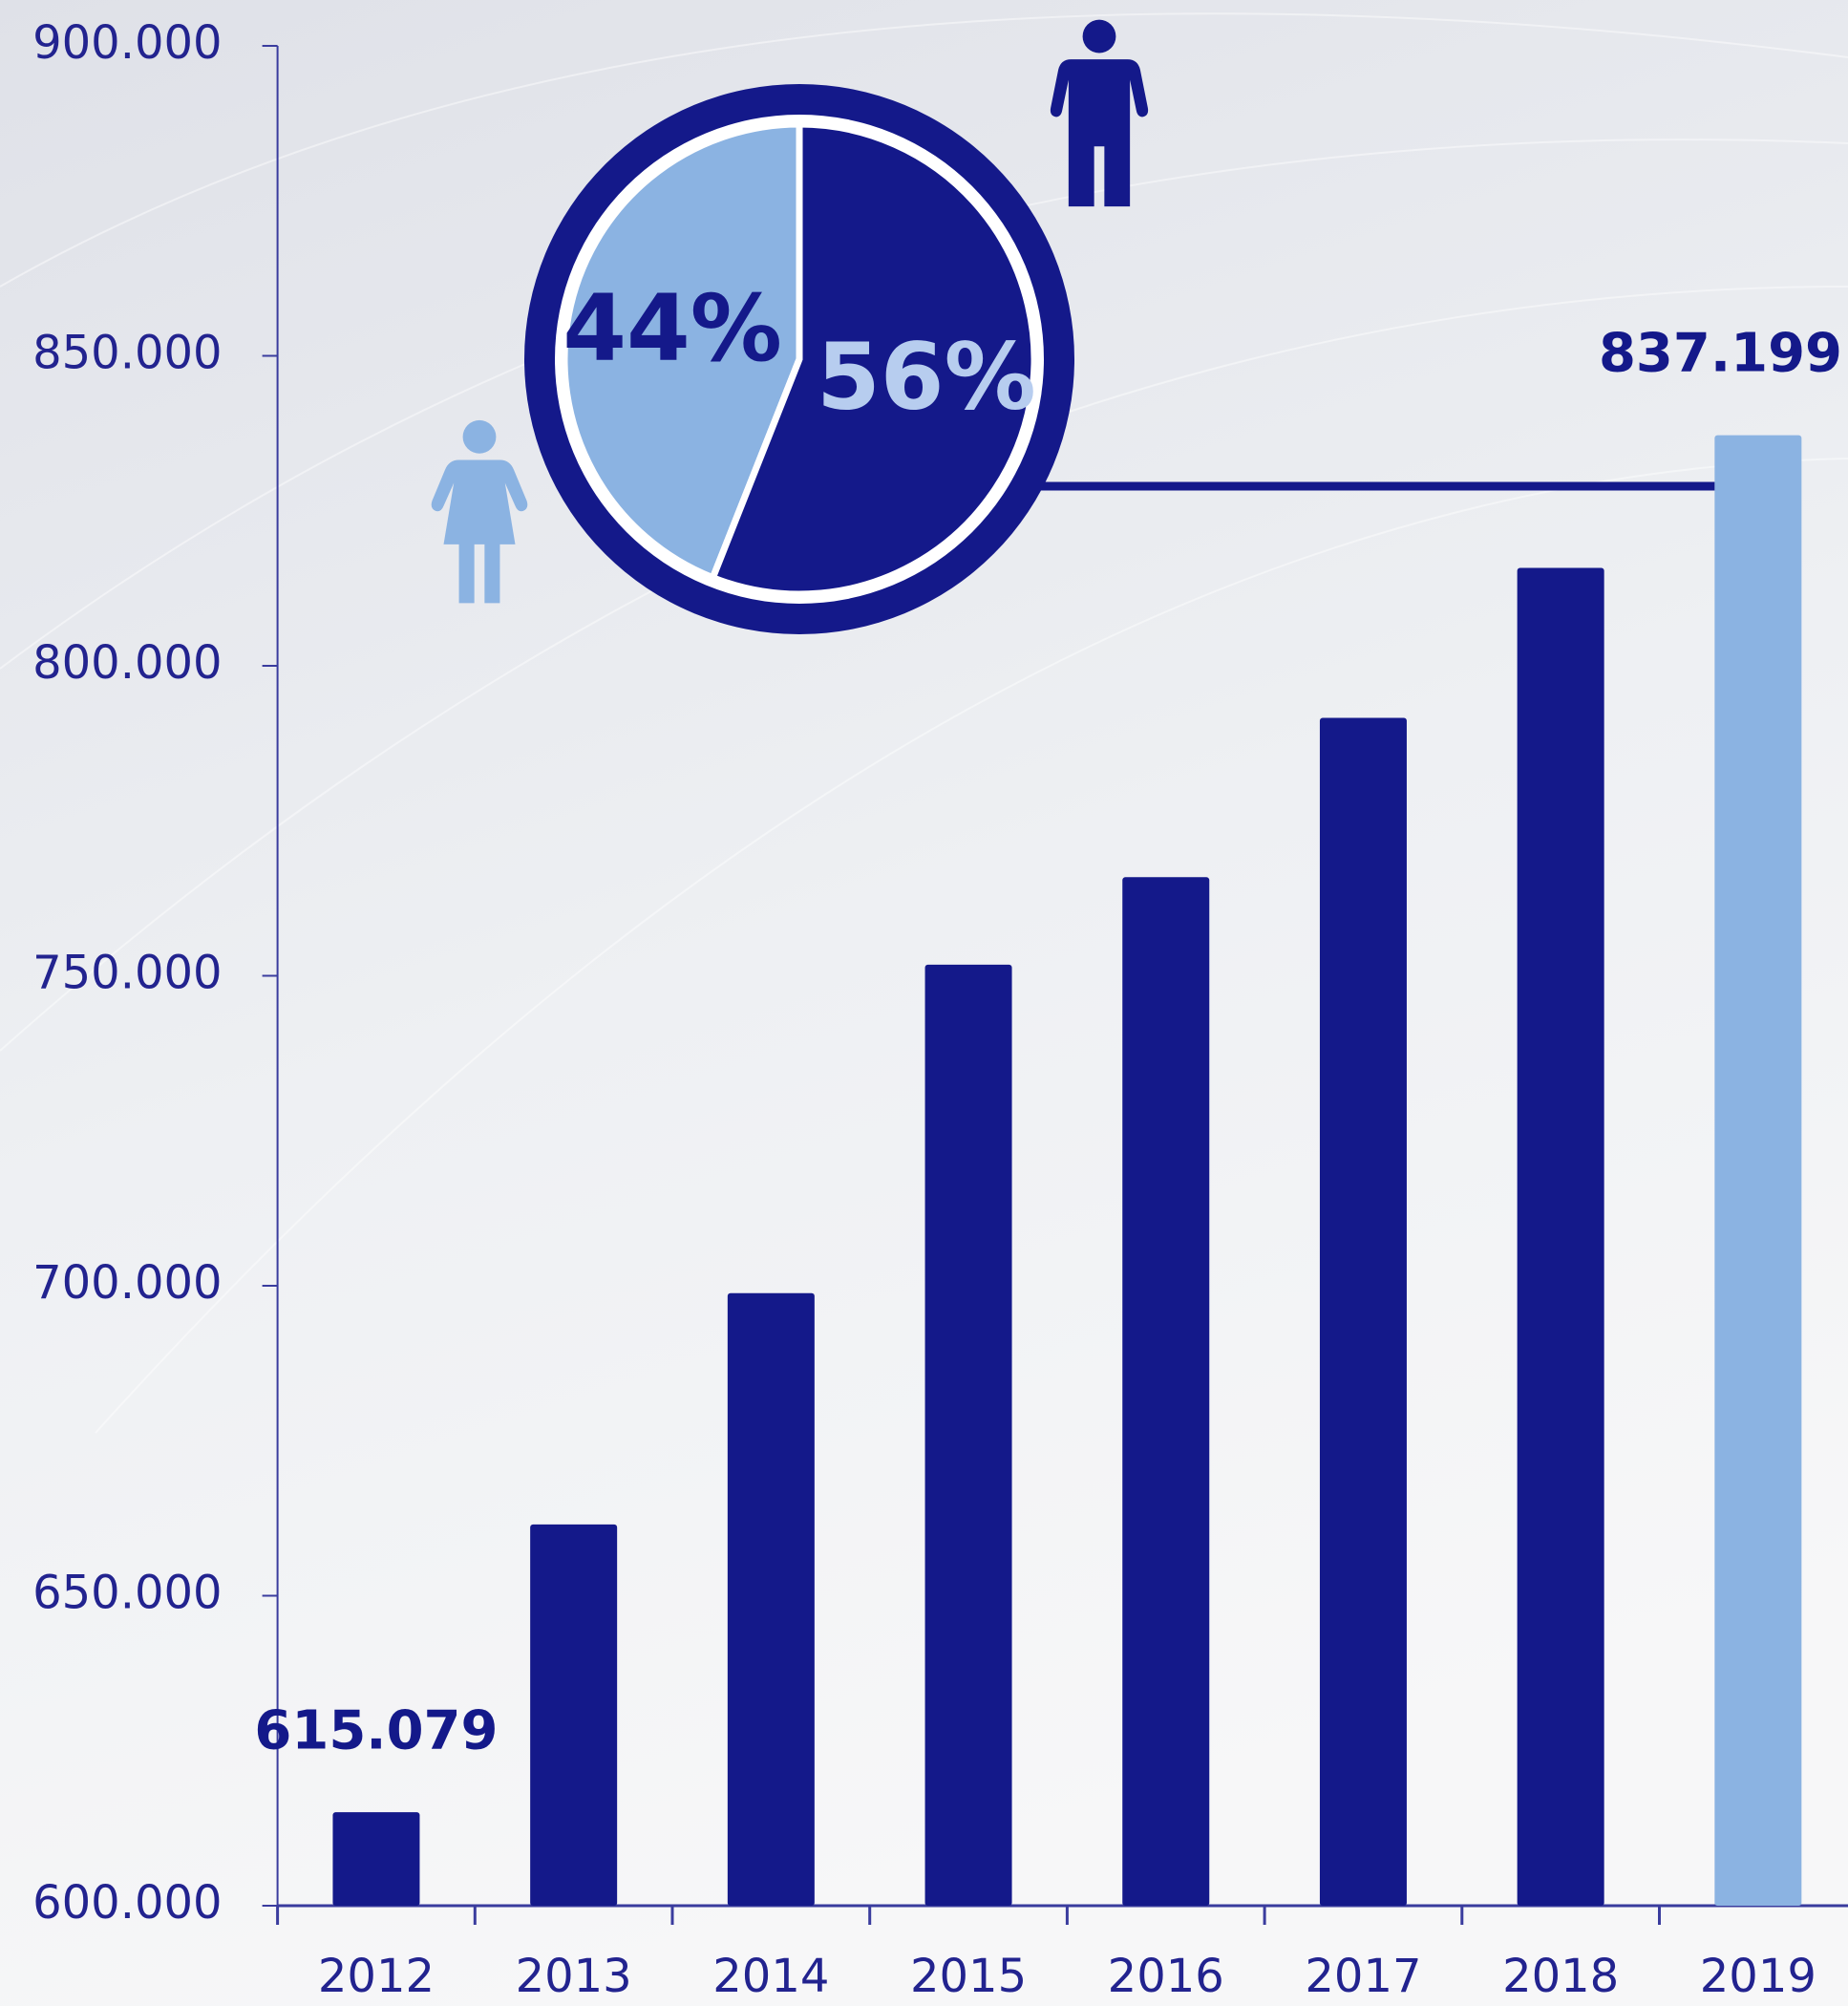  Describe the element at coordinates (127, 1903) in the screenshot. I see `y-tick-label: 600.000` at that location.